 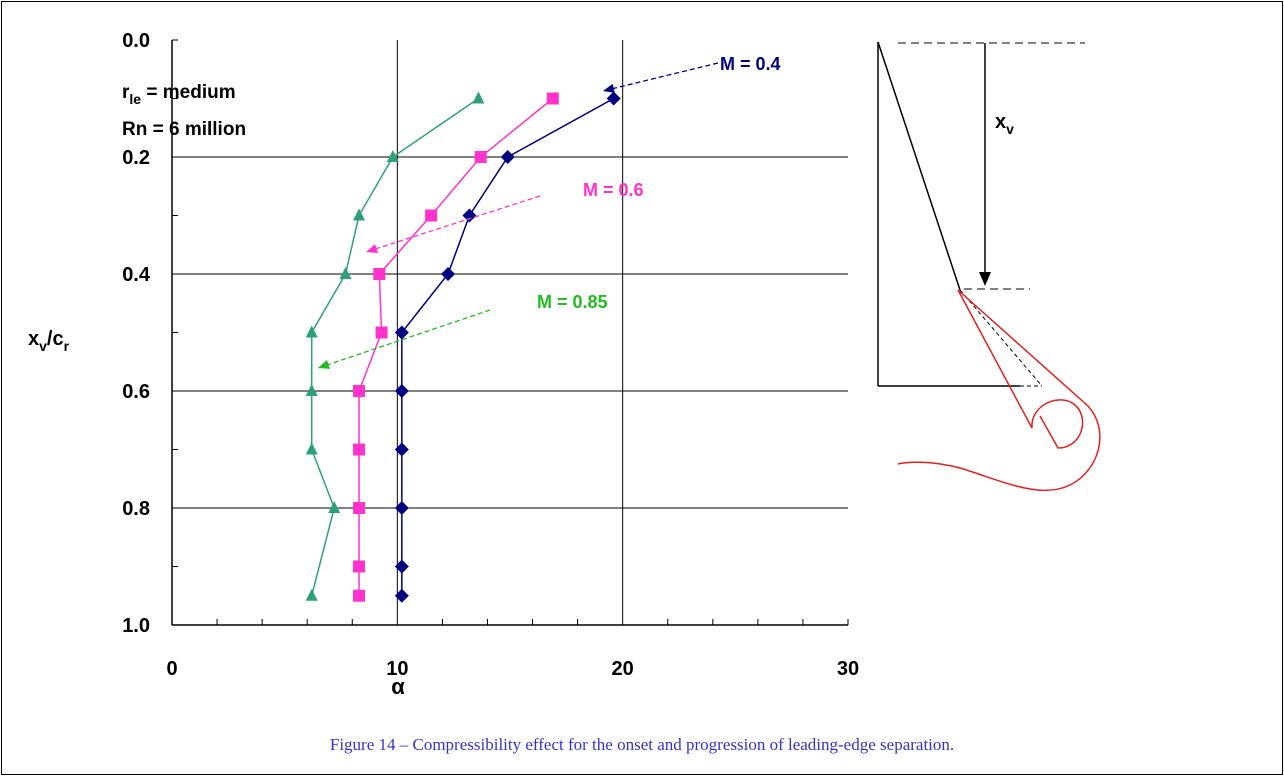 What do you see at coordinates (613, 190) in the screenshot?
I see `series-label: M = 0.6` at bounding box center [613, 190].